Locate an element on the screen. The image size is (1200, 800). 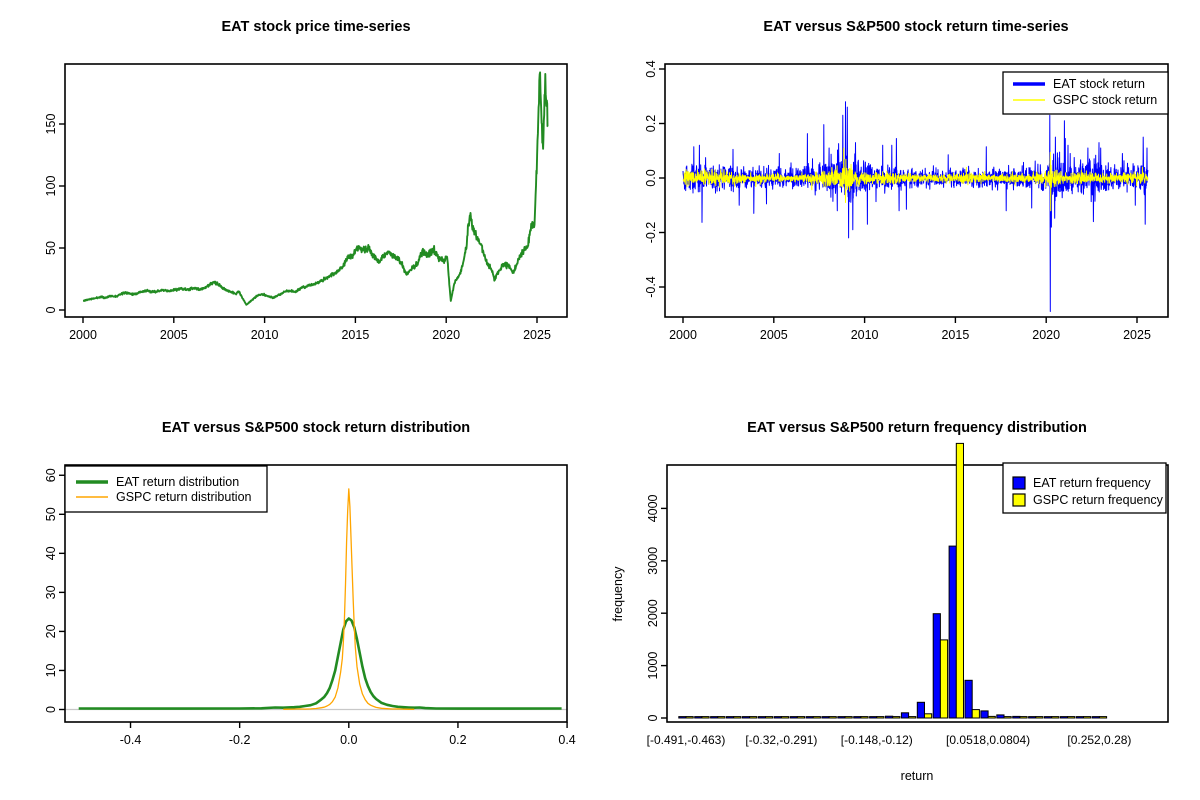
x-tick-label: 0.2 is located at coordinates (457, 740).